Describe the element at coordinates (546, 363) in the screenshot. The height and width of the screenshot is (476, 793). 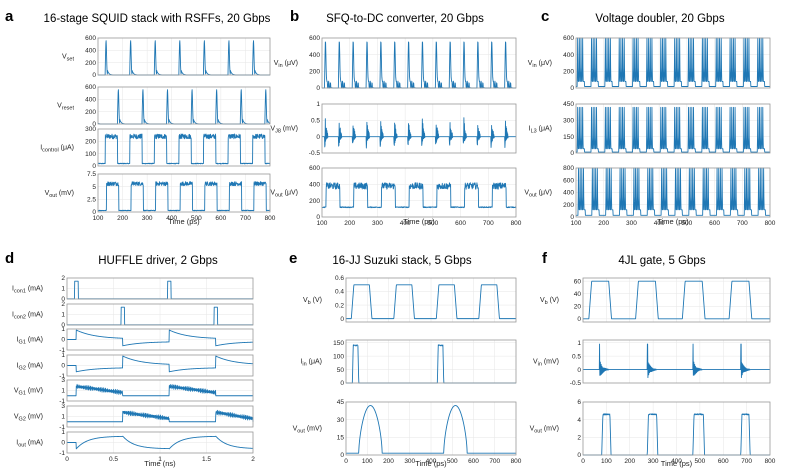
I see `y-axis-label: Vin (mV)` at that location.